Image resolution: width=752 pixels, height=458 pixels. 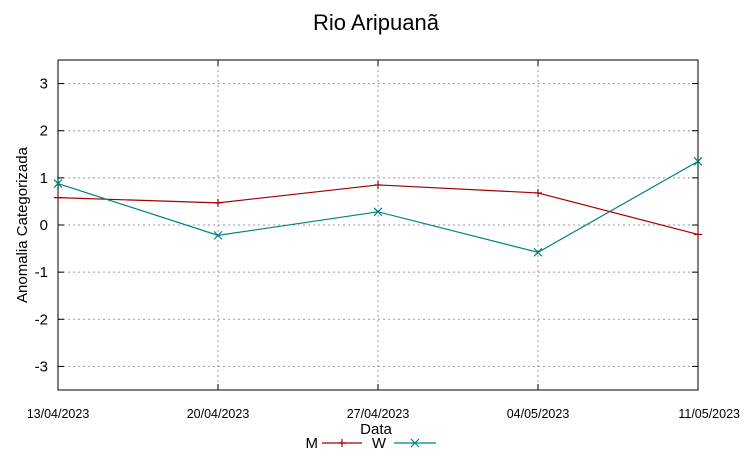 I want to click on y-tick-label: 0, so click(x=44, y=225).